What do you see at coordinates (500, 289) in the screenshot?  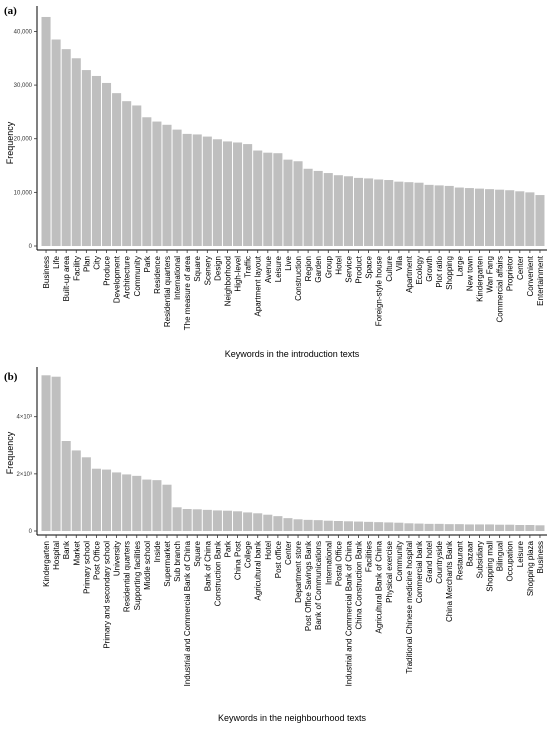 I see `a-x-tick-label-45: Commercial affairs` at bounding box center [500, 289].